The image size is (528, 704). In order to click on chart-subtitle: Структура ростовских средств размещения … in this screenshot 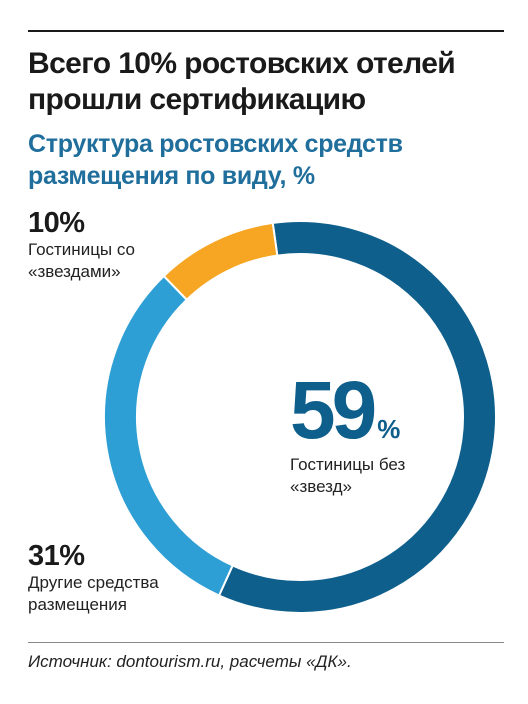, I will do `click(215, 160)`.